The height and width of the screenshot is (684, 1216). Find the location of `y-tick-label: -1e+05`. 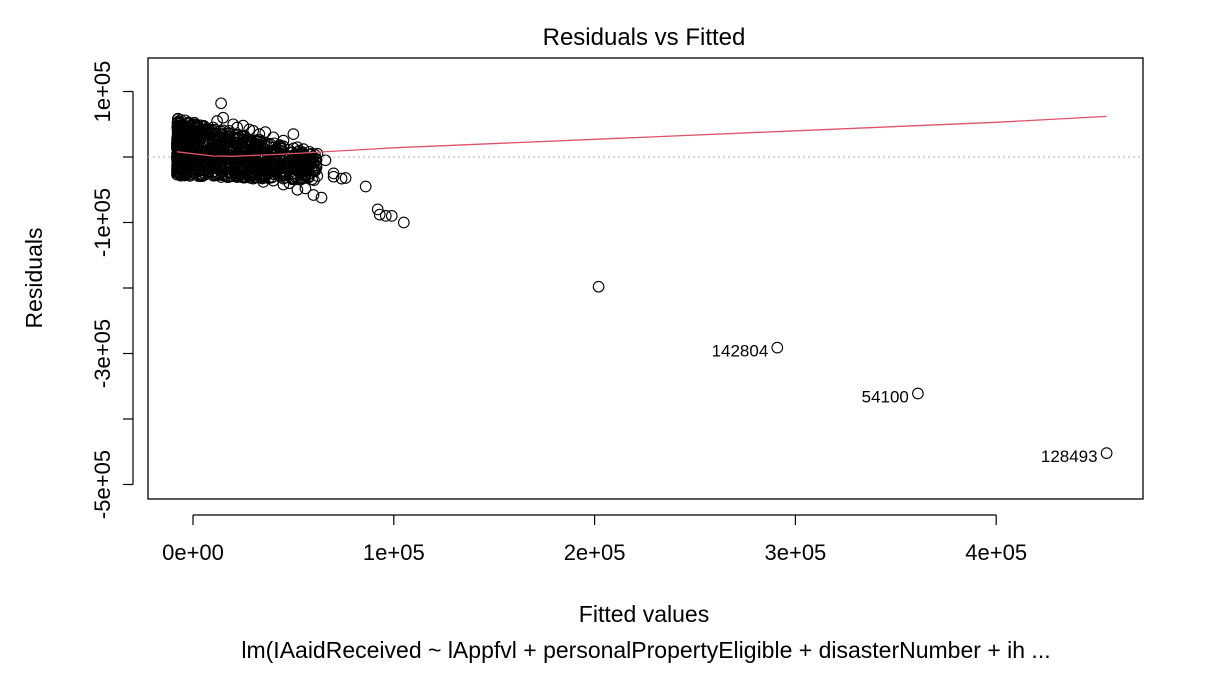

y-tick-label: -1e+05 is located at coordinates (102, 222).